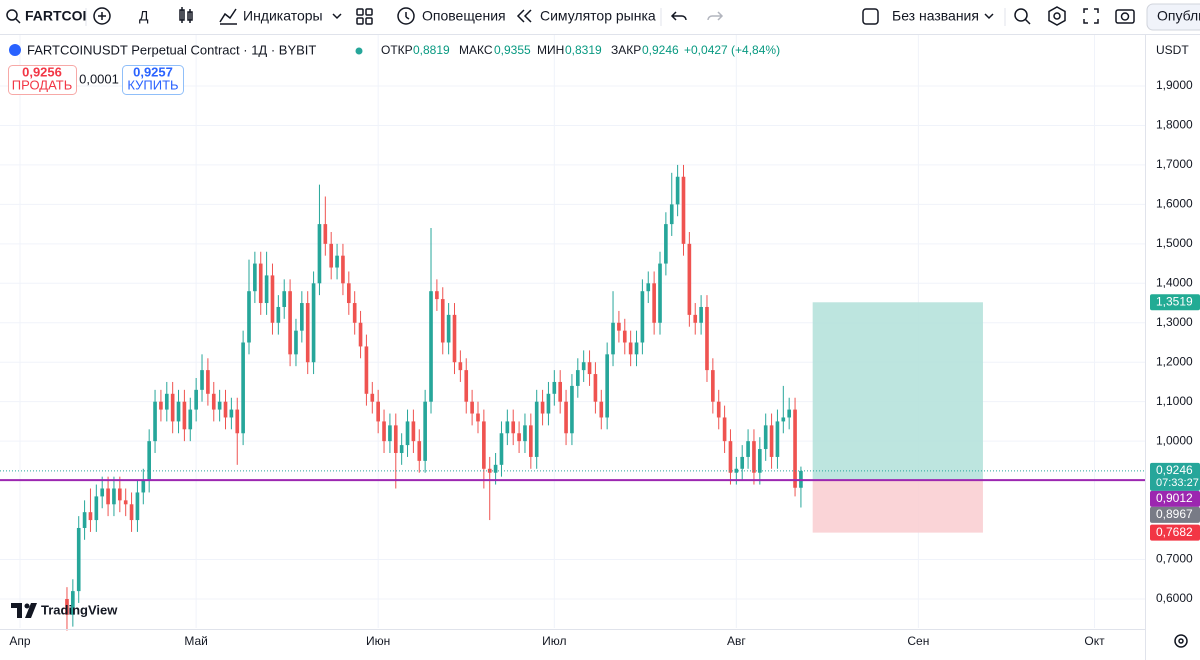 The image size is (1200, 660). What do you see at coordinates (1091, 16) in the screenshot?
I see `fullscreen-button` at bounding box center [1091, 16].